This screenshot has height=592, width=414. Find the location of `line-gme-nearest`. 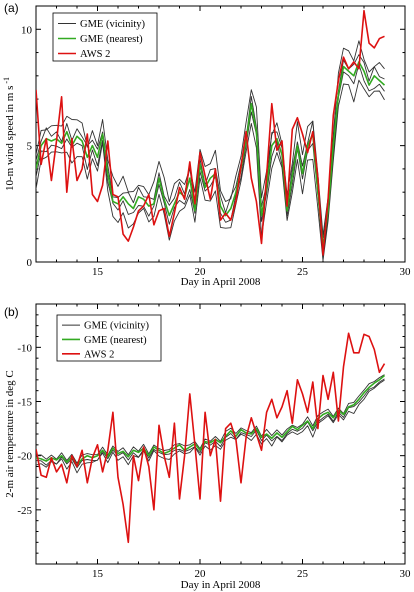

line-gme-nearest is located at coordinates (211, 420).